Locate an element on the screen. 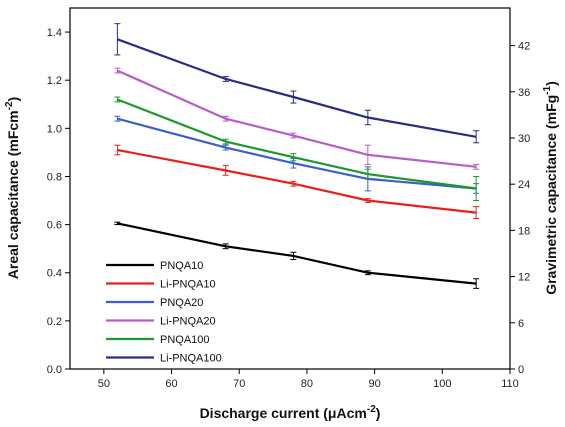 The height and width of the screenshot is (427, 565). y-axis-left: 0.0 0.2 0.4 0.6 0.8 1.0 1.2 1.4 is located at coordinates (58, 201).